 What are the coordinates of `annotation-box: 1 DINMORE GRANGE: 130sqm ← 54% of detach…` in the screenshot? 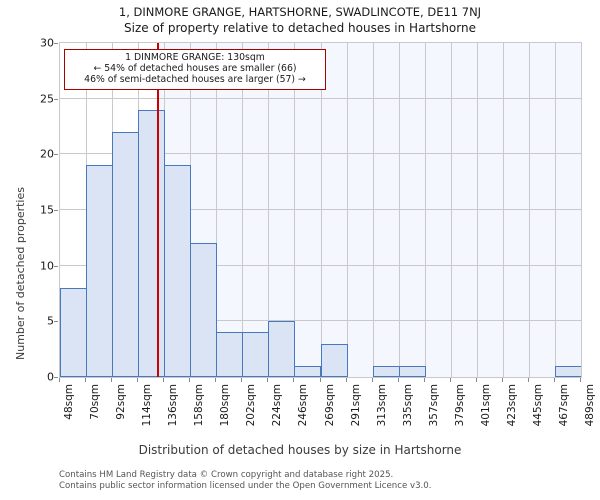 It's located at (195, 69).